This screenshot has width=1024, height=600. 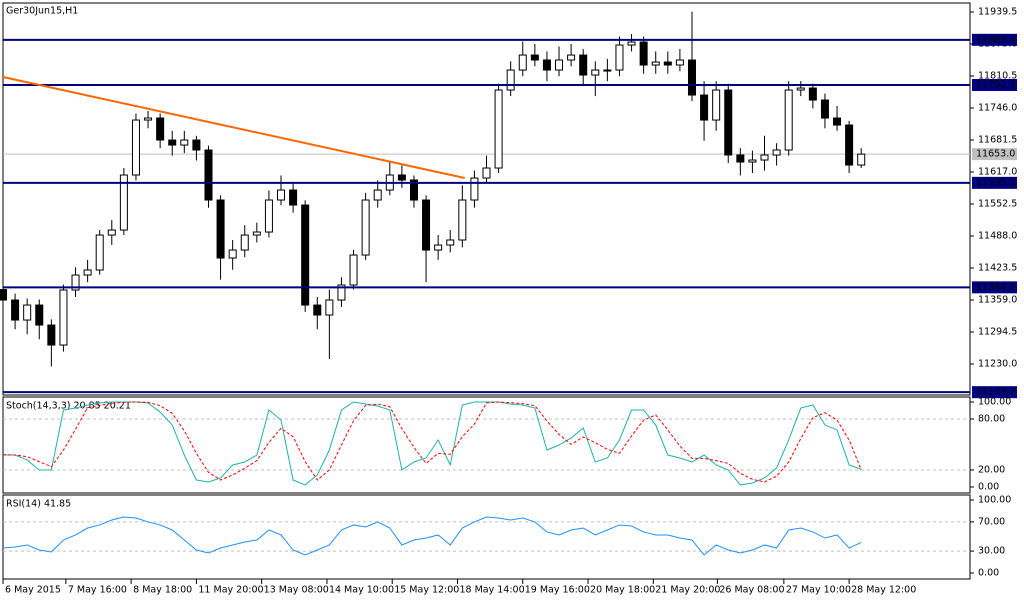 What do you see at coordinates (818, 590) in the screenshot?
I see `x-tick-label: 27 May 10:00` at bounding box center [818, 590].